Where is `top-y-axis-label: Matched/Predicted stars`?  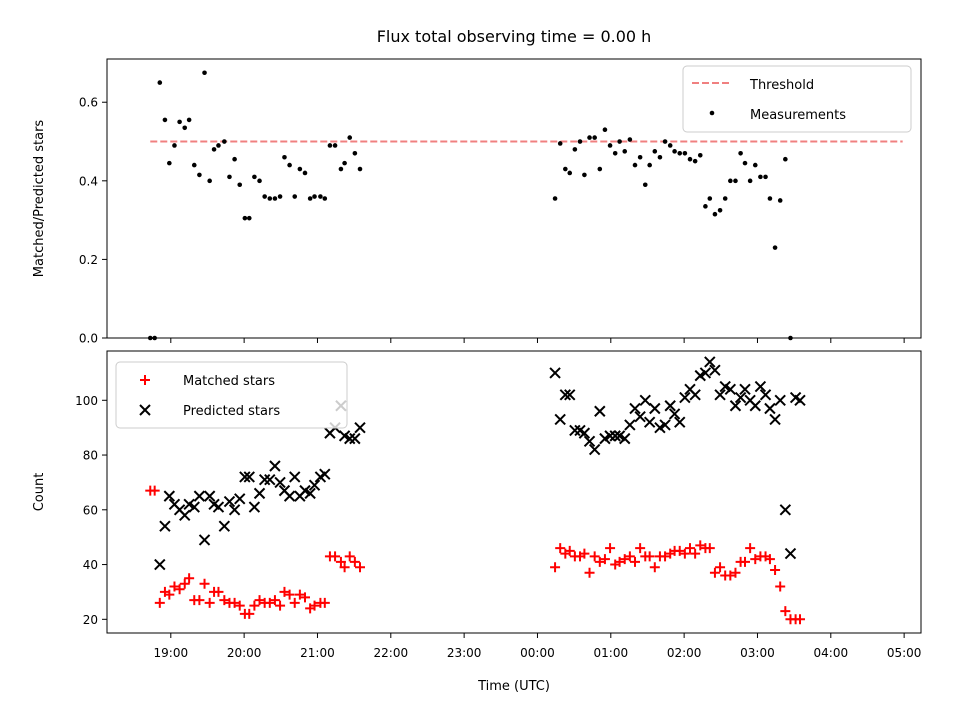
top-y-axis-label: Matched/Predicted stars is located at coordinates (39, 199).